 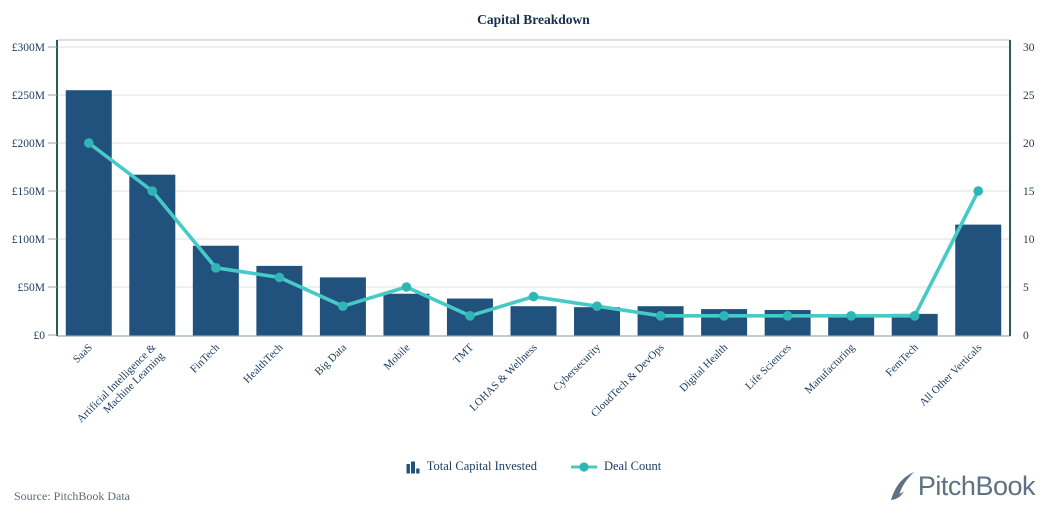 I want to click on y-axis-tick-label-left: £150M, so click(x=28, y=192).